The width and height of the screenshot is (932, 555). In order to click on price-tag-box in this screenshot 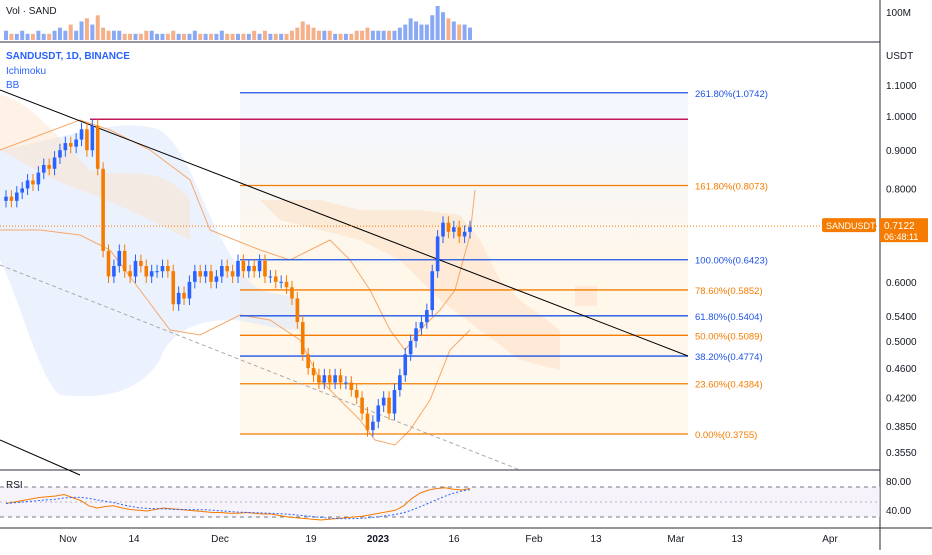, I will do `click(904, 230)`.